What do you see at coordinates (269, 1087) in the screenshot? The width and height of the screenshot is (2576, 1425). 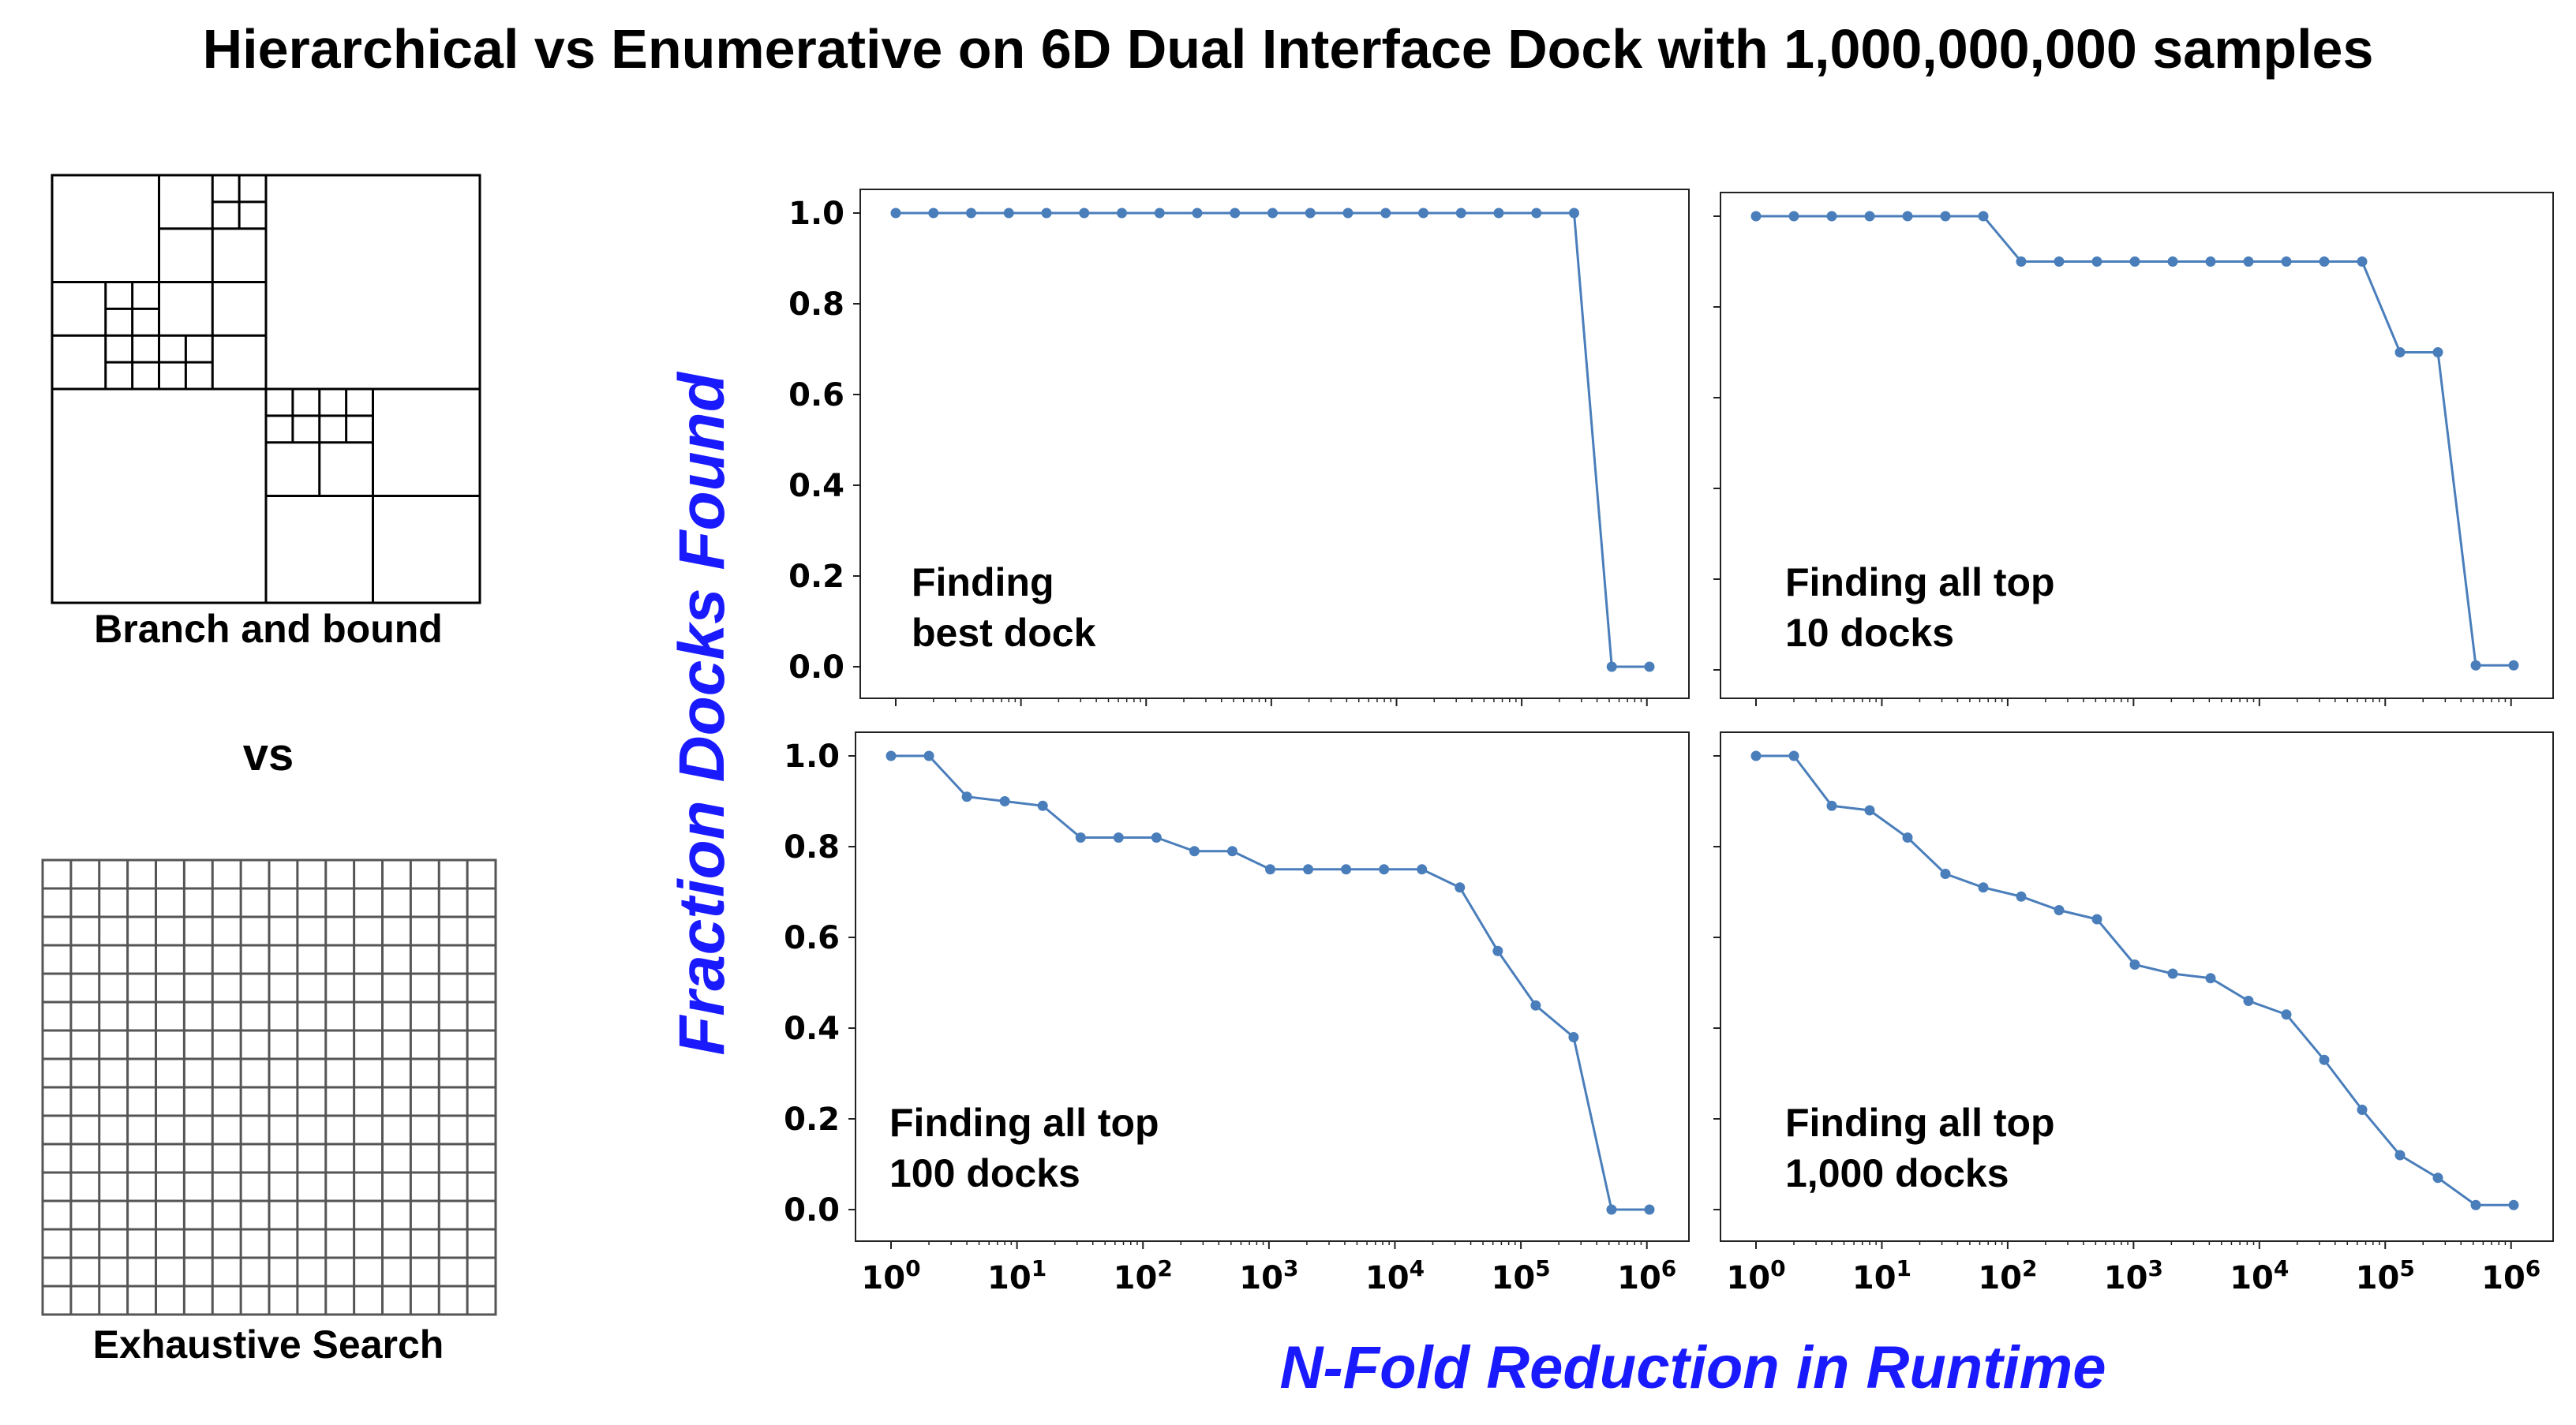 I see `exhaustive-grid-diagram` at bounding box center [269, 1087].